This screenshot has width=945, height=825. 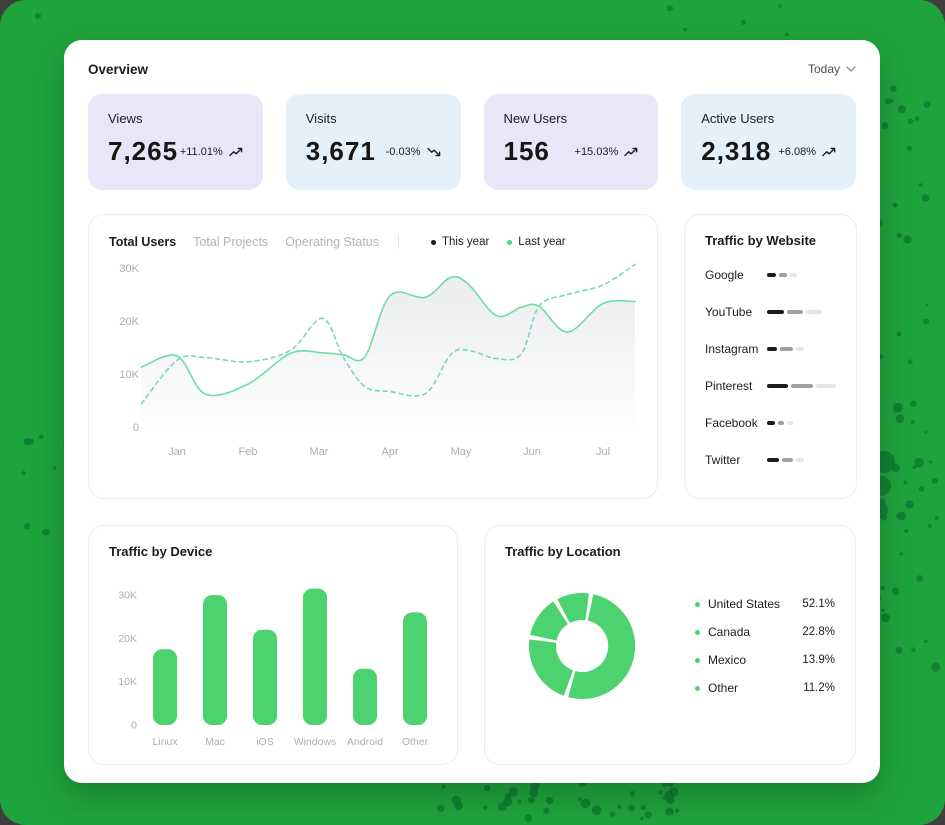 I want to click on legend-last-year: Last year, so click(x=536, y=242).